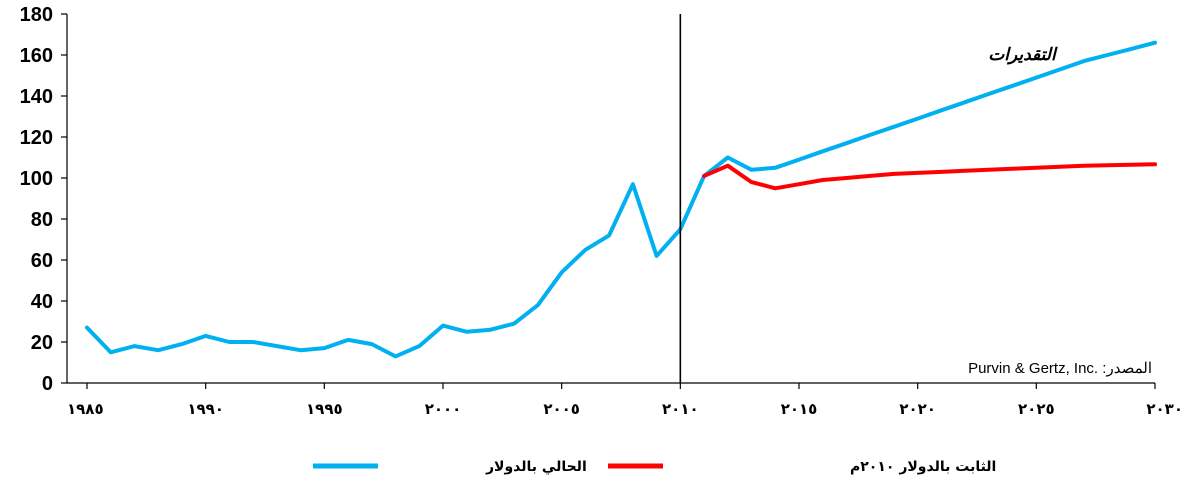 The width and height of the screenshot is (1189, 486). I want to click on y-tick-label: 40, so click(42, 302).